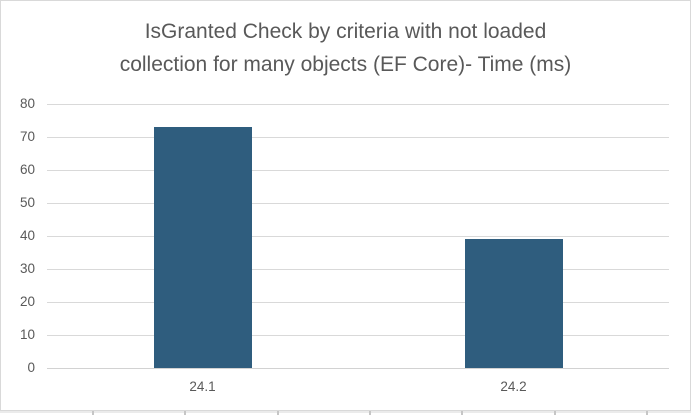 The height and width of the screenshot is (415, 691). I want to click on y-axis-tick-label: 20, so click(27, 301).